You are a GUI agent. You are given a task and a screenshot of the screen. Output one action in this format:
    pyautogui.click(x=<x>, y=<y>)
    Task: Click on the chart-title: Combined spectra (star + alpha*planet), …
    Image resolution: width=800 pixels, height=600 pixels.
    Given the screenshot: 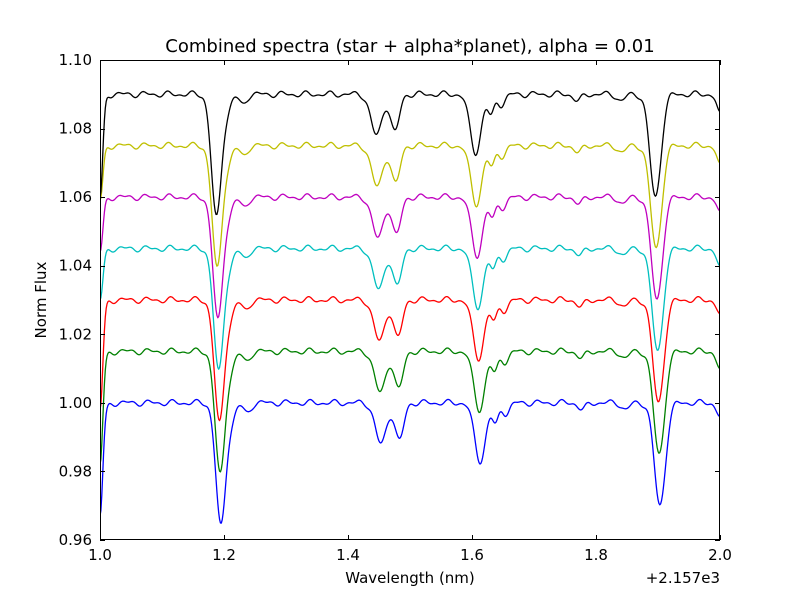 What is the action you would take?
    pyautogui.click(x=409, y=46)
    